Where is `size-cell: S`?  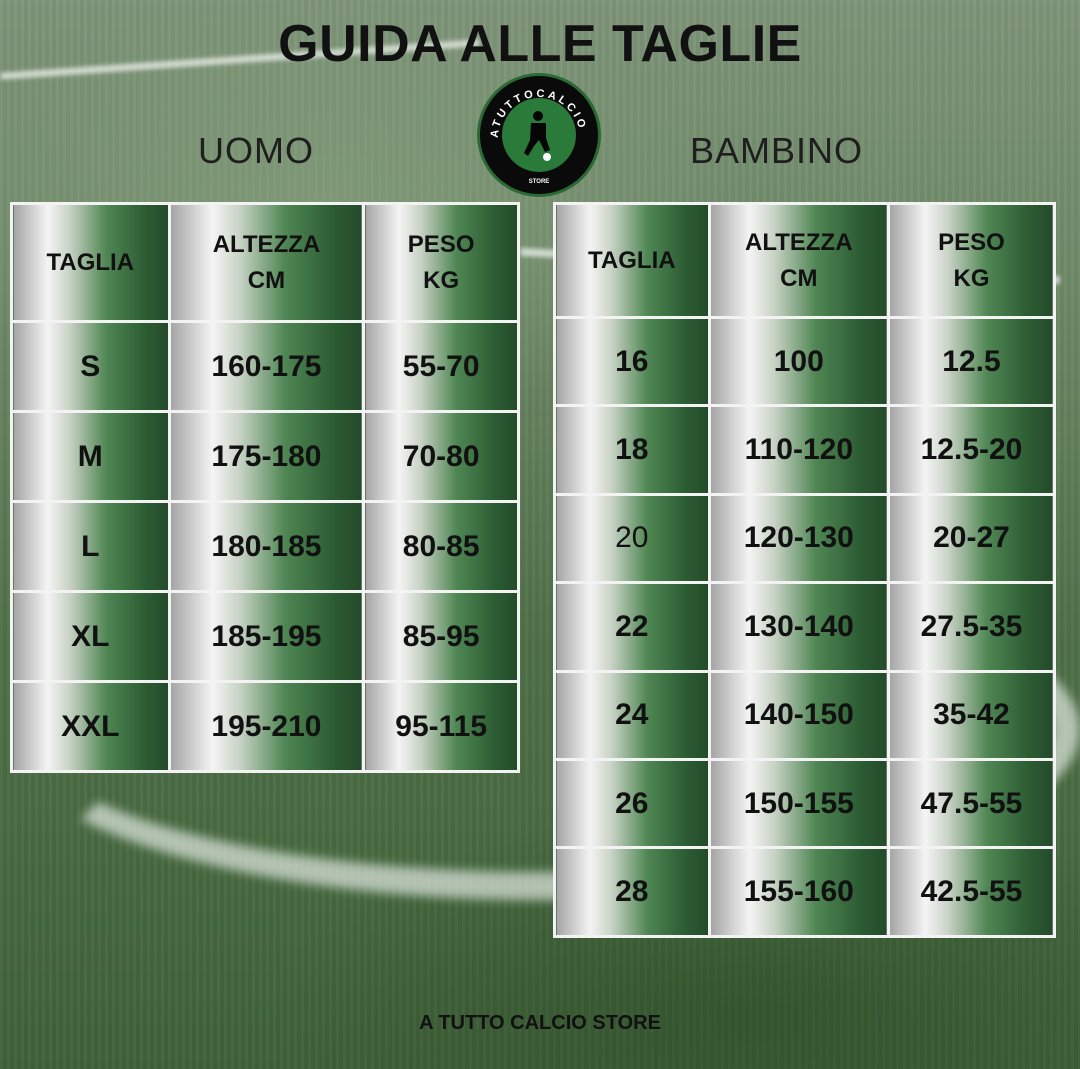
size-cell: S is located at coordinates (90, 366).